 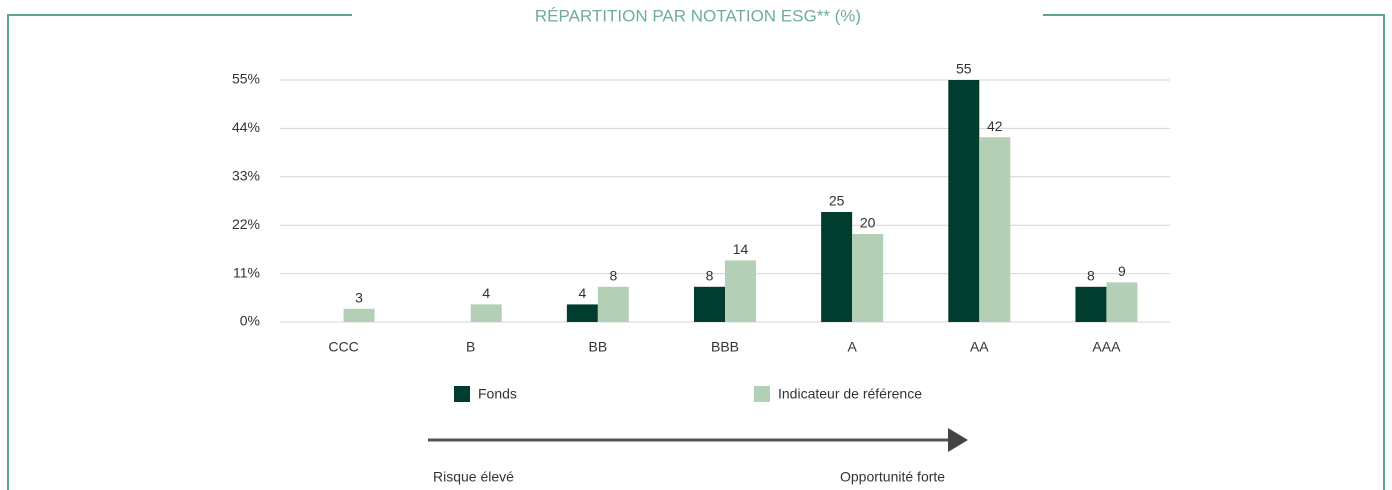 I want to click on data-label: 42, so click(x=995, y=126).